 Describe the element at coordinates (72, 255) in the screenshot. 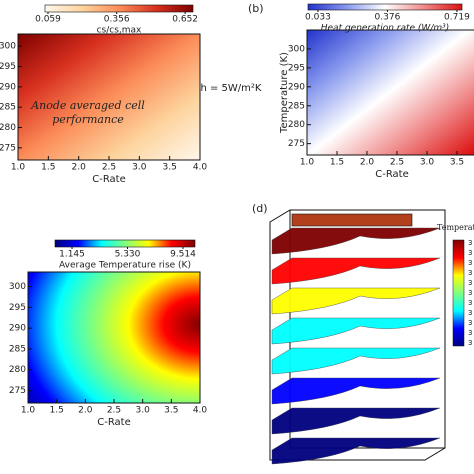

I see `colorbar-tick-label: 1.145` at that location.